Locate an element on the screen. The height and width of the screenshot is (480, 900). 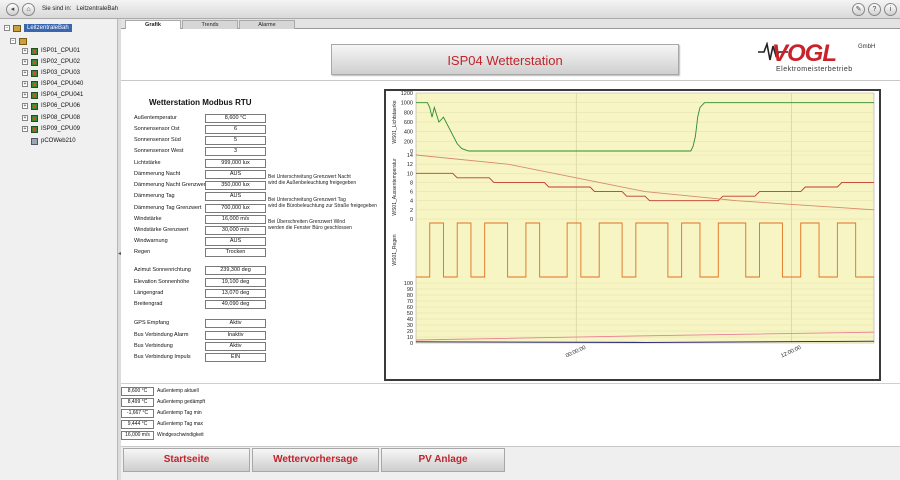
row-label: Azimut Sonnenrichtung is located at coordinates (162, 270).